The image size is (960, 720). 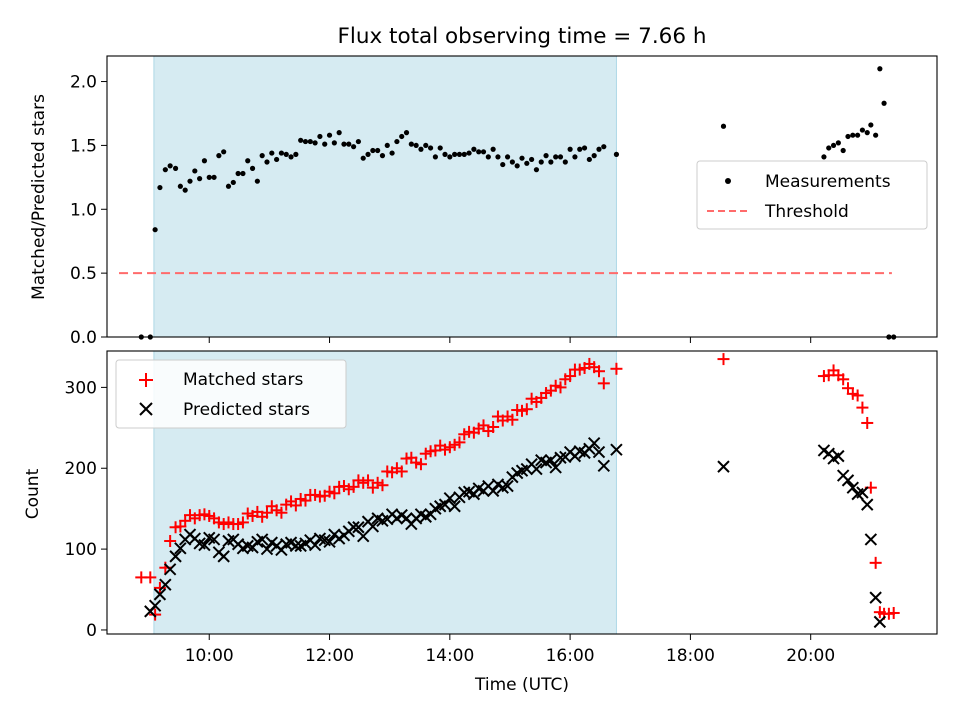 What do you see at coordinates (86, 509) in the screenshot?
I see `bottom-y-ticks: 0 100 200 300` at bounding box center [86, 509].